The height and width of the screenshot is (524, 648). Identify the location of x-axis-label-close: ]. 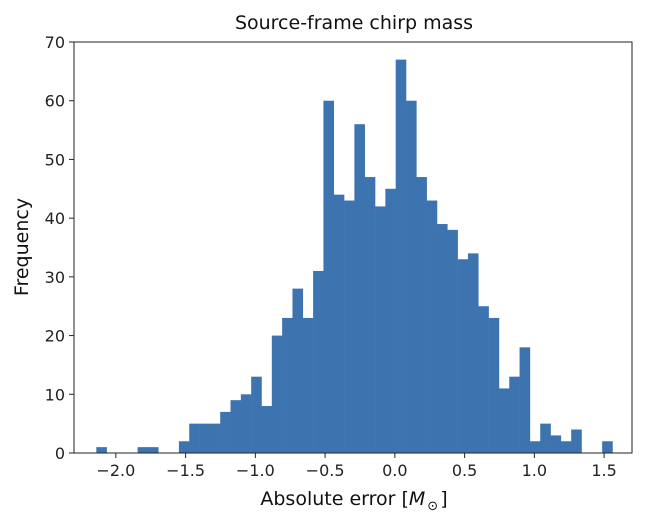
(443, 499).